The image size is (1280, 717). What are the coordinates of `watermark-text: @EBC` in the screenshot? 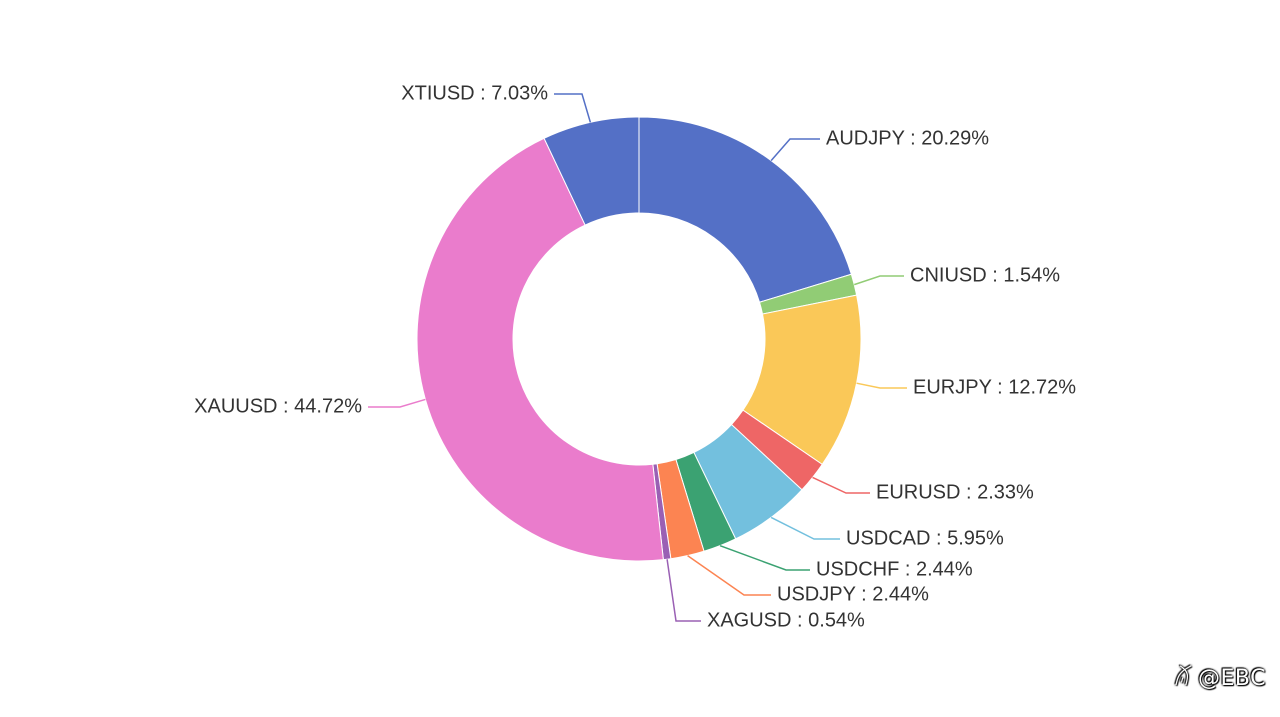 It's located at (1232, 678).